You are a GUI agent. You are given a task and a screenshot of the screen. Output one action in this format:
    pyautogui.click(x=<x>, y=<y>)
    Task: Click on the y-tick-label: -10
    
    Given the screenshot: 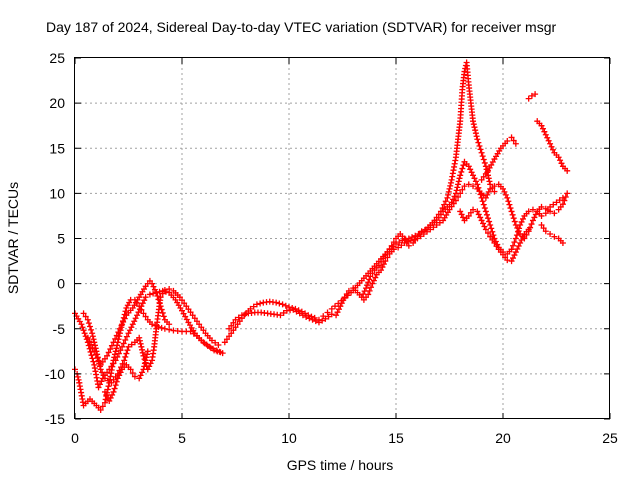 What is the action you would take?
    pyautogui.click(x=55, y=374)
    